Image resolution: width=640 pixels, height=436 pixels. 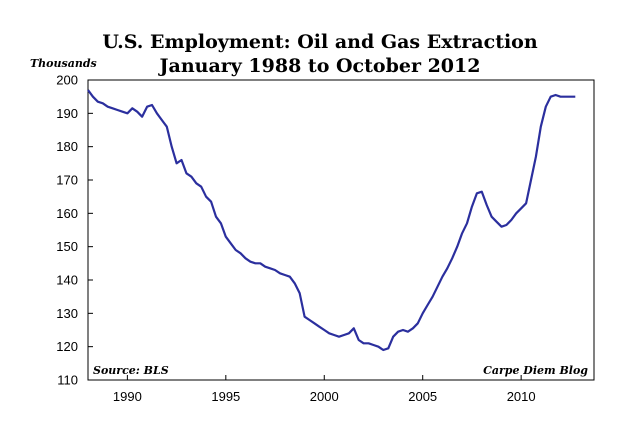 I want to click on credit-note: Carpe Diem Blog, so click(x=535, y=370).